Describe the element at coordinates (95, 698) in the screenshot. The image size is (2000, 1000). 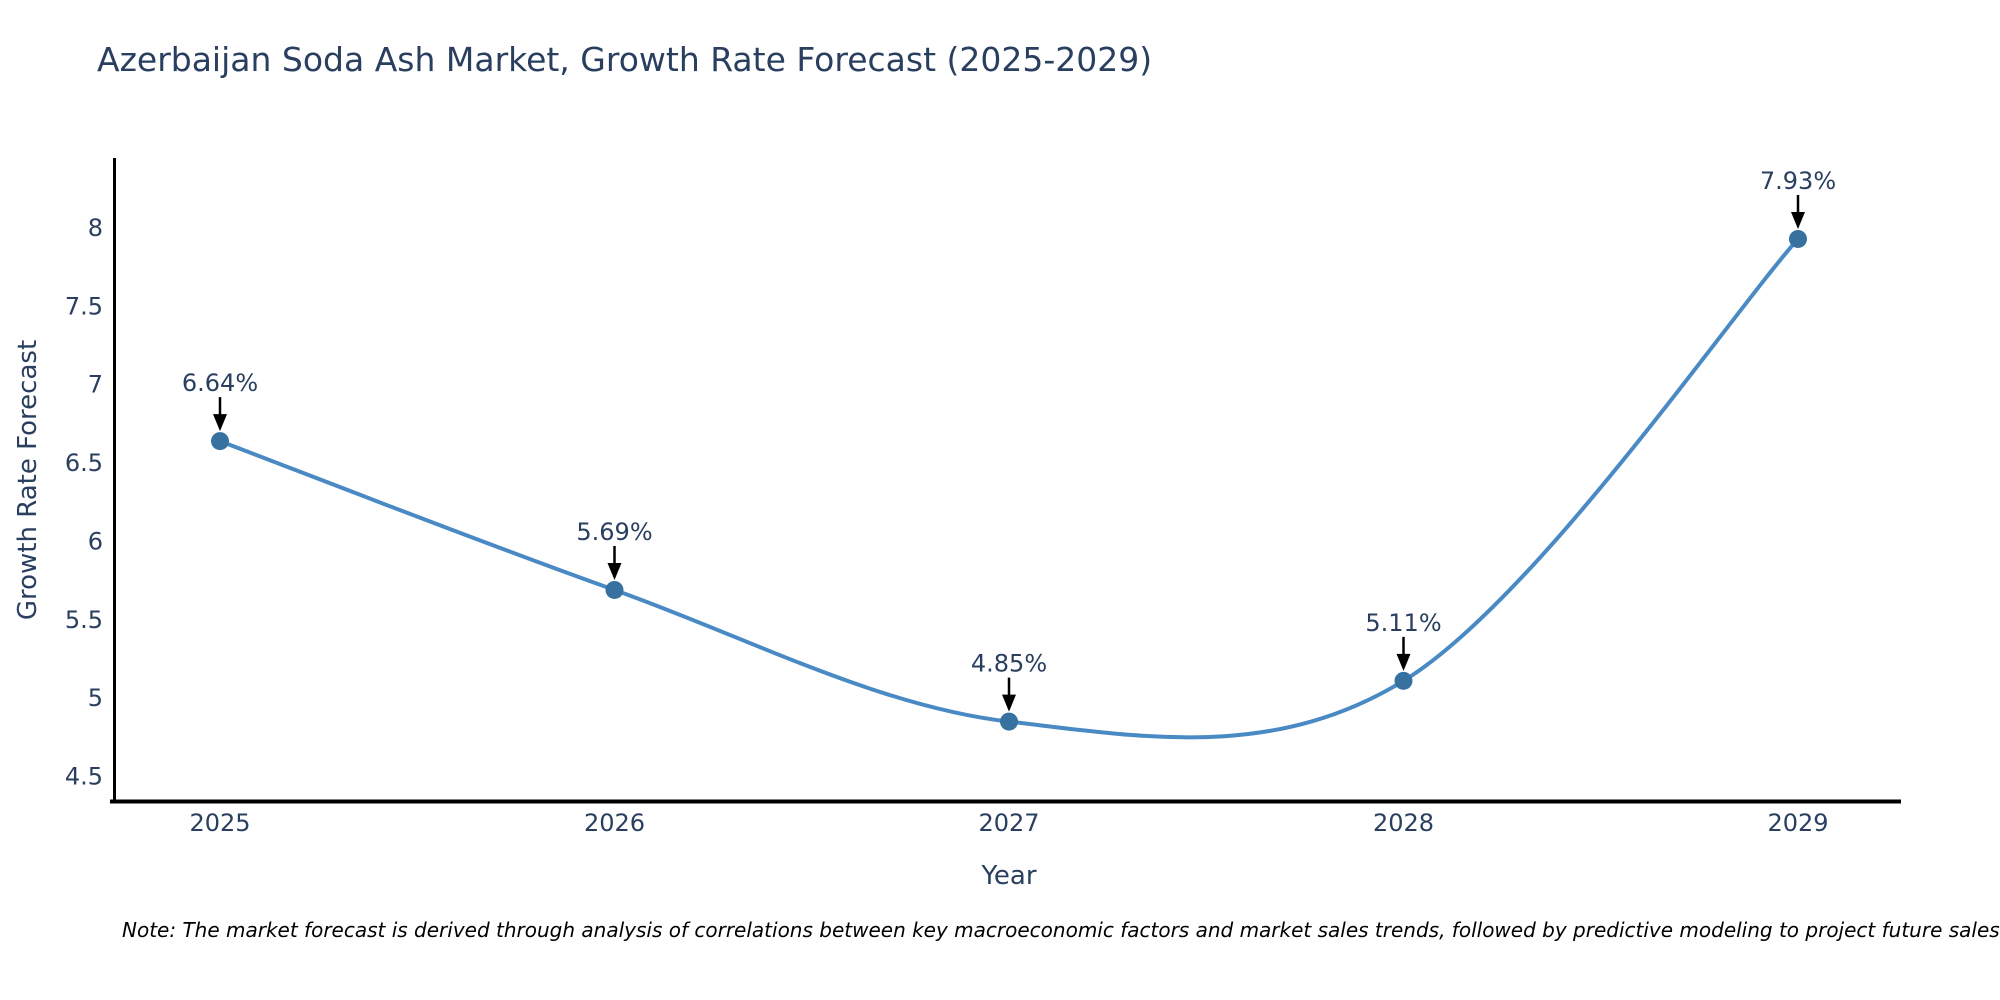
I see `y-tick-label: 5` at that location.